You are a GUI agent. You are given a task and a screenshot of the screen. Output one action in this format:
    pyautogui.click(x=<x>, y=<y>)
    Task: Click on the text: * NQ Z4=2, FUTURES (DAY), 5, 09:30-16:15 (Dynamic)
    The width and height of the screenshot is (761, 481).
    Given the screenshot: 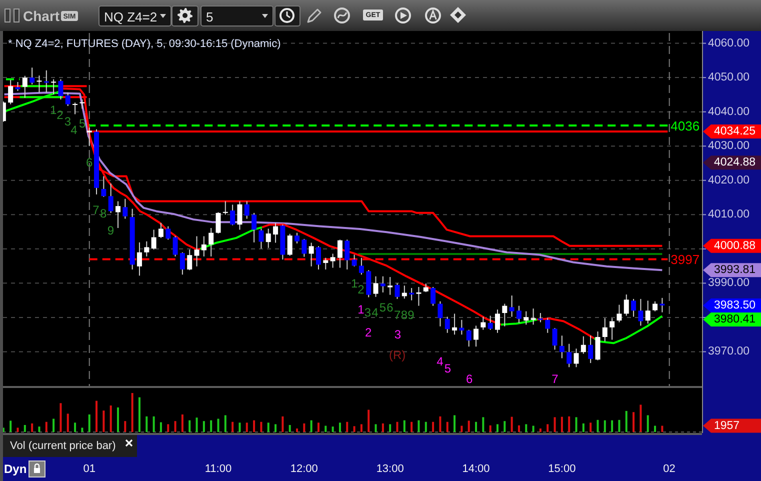 What is the action you would take?
    pyautogui.click(x=144, y=44)
    